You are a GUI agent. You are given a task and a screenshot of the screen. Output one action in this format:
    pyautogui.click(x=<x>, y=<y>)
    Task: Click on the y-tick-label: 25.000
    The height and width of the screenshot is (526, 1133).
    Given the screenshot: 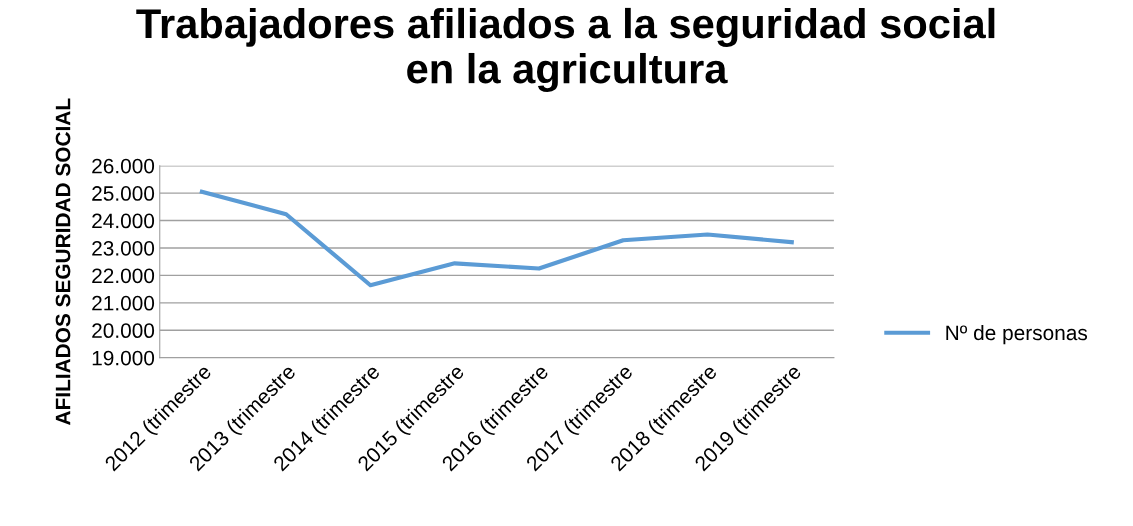 What is the action you would take?
    pyautogui.click(x=123, y=193)
    